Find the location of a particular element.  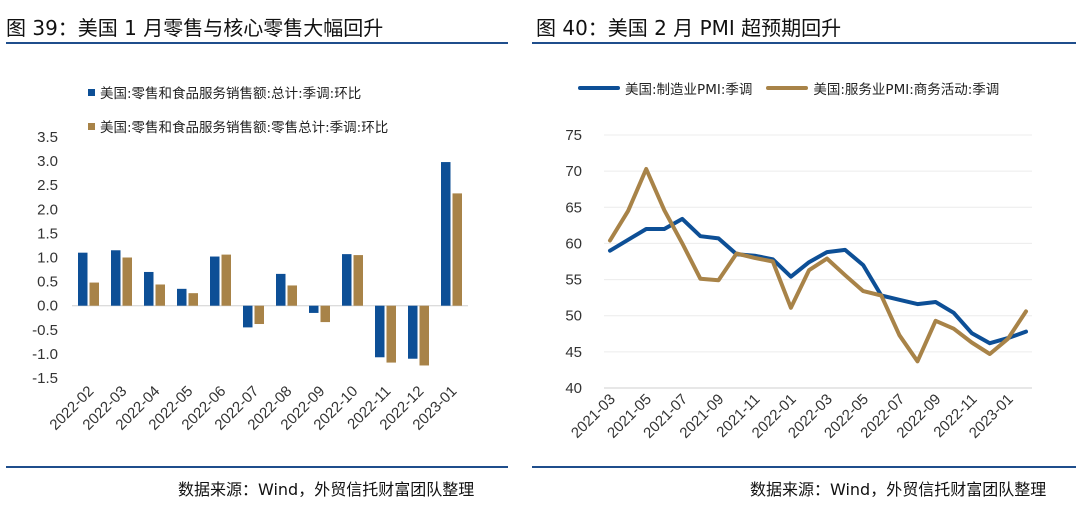

right-title-rule is located at coordinates (804, 43).